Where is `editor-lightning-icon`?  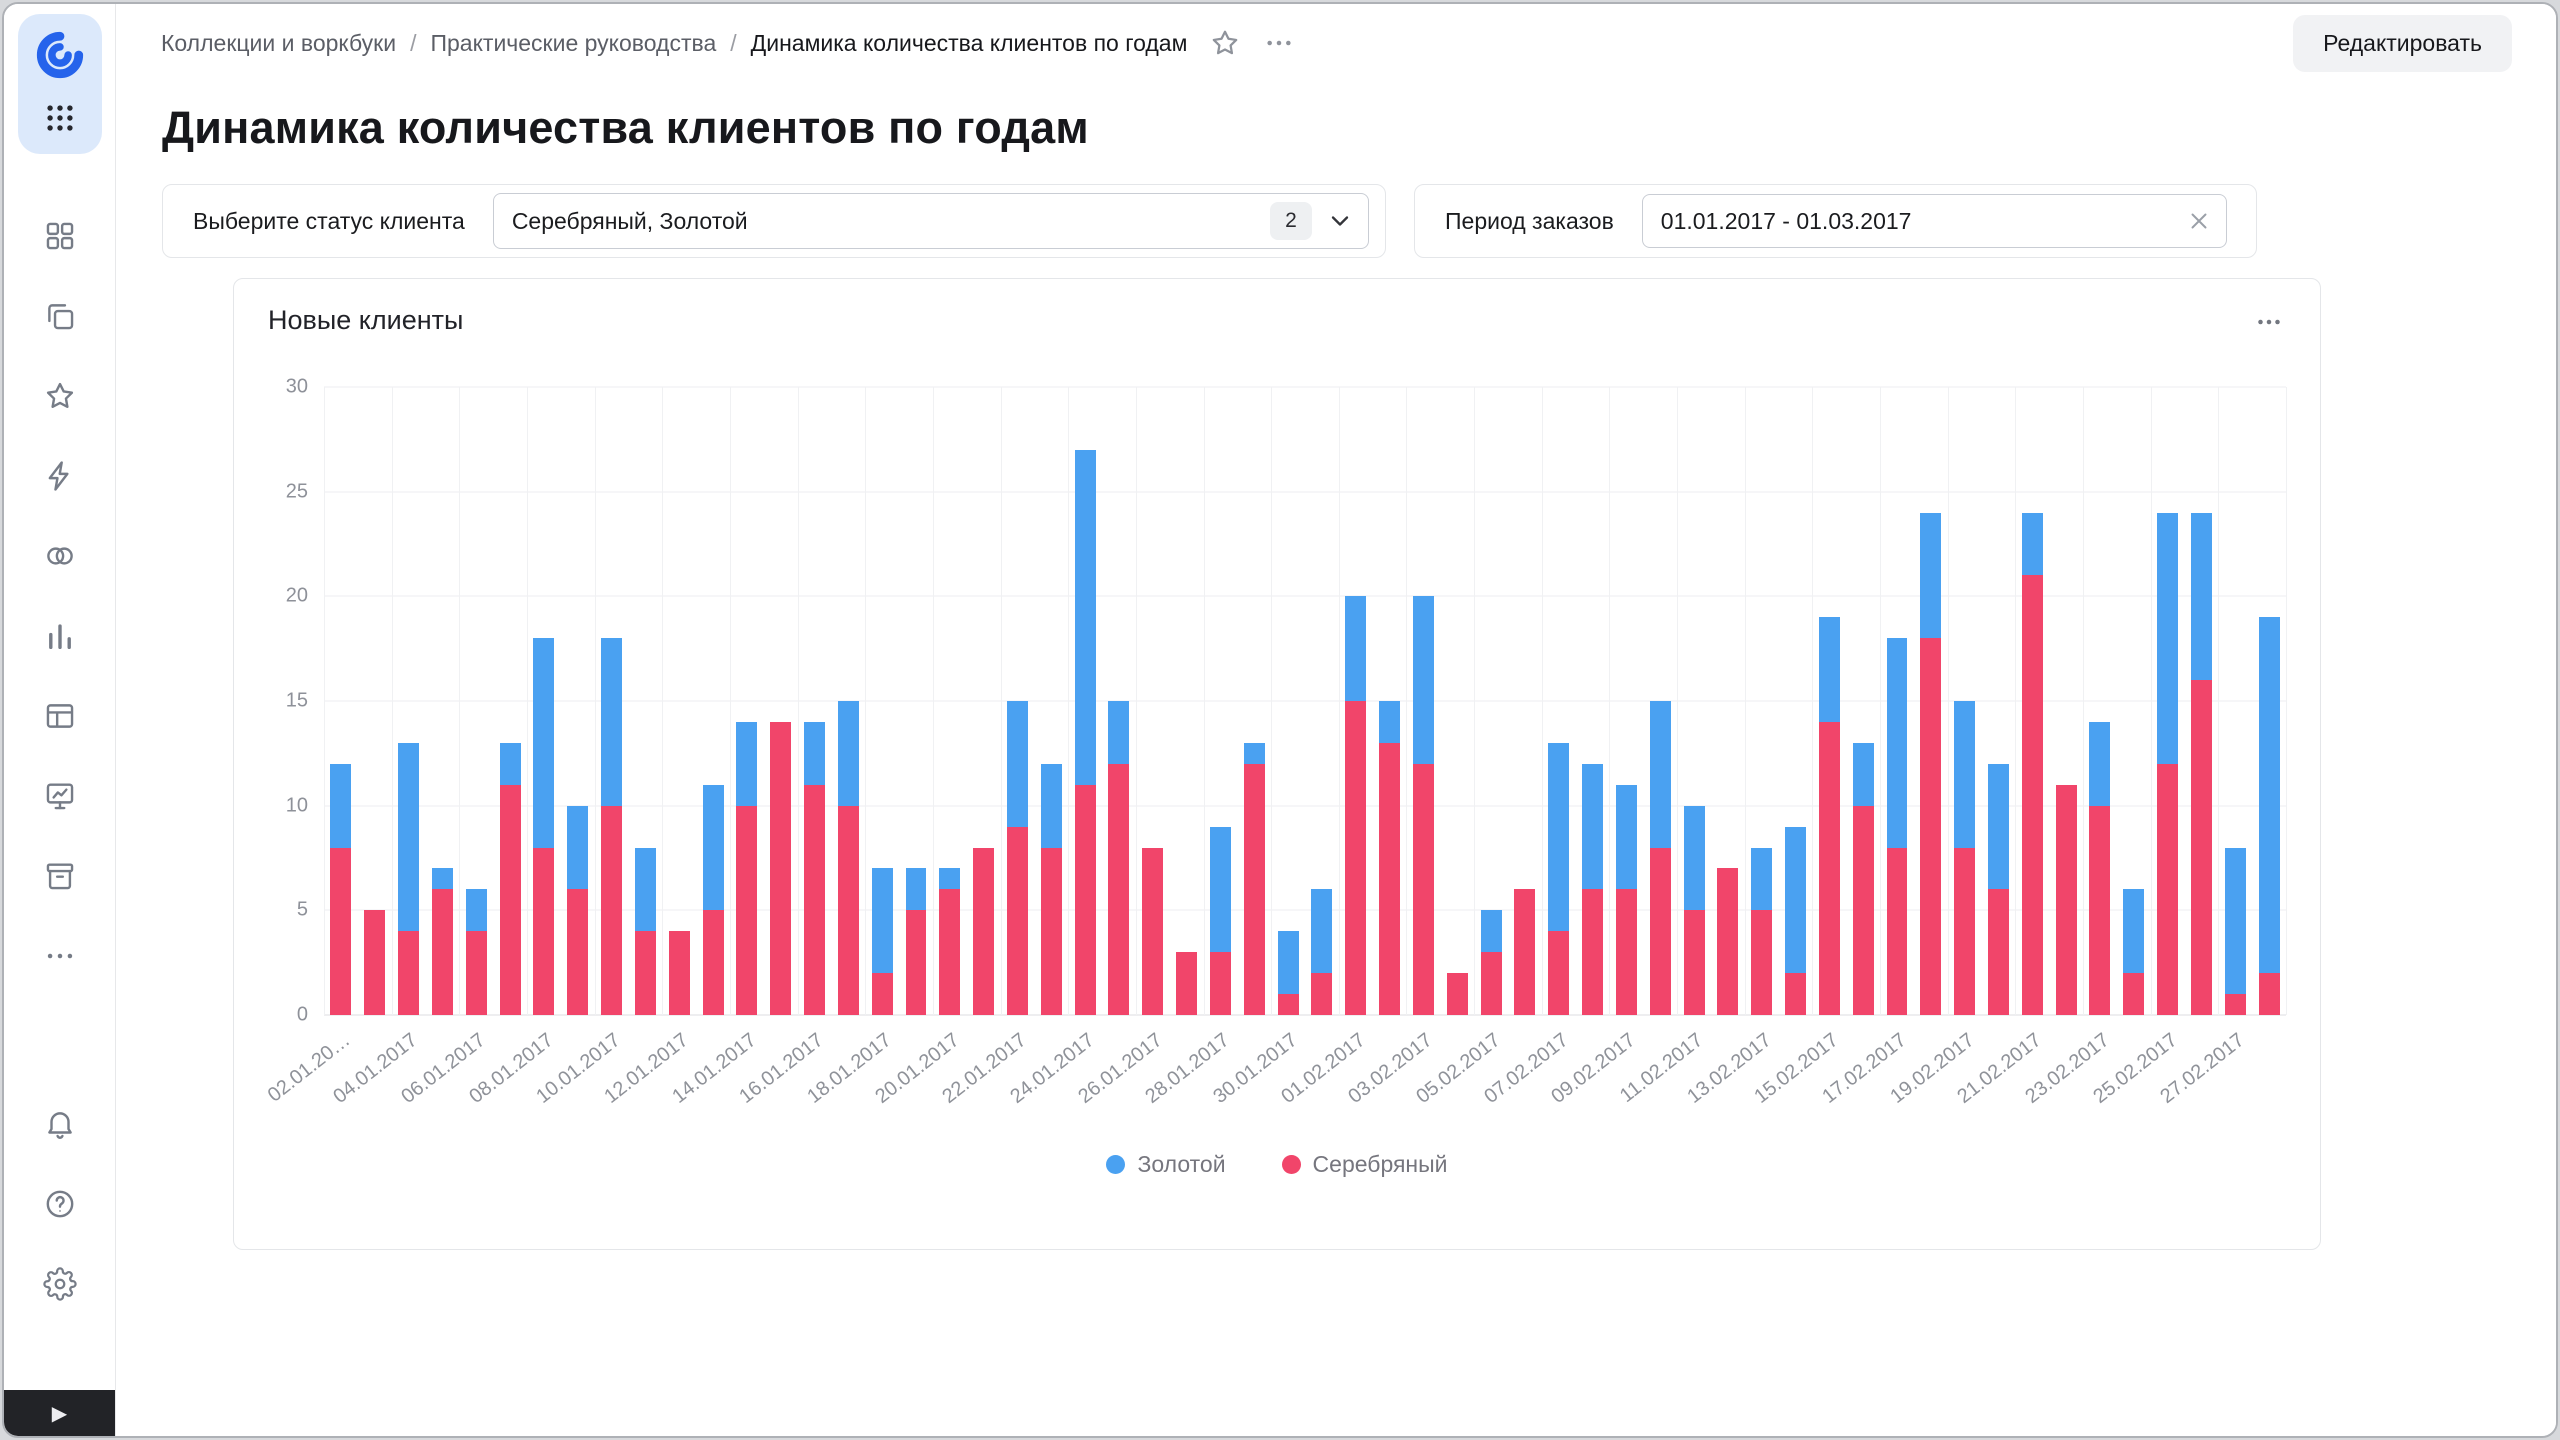 editor-lightning-icon is located at coordinates (60, 476).